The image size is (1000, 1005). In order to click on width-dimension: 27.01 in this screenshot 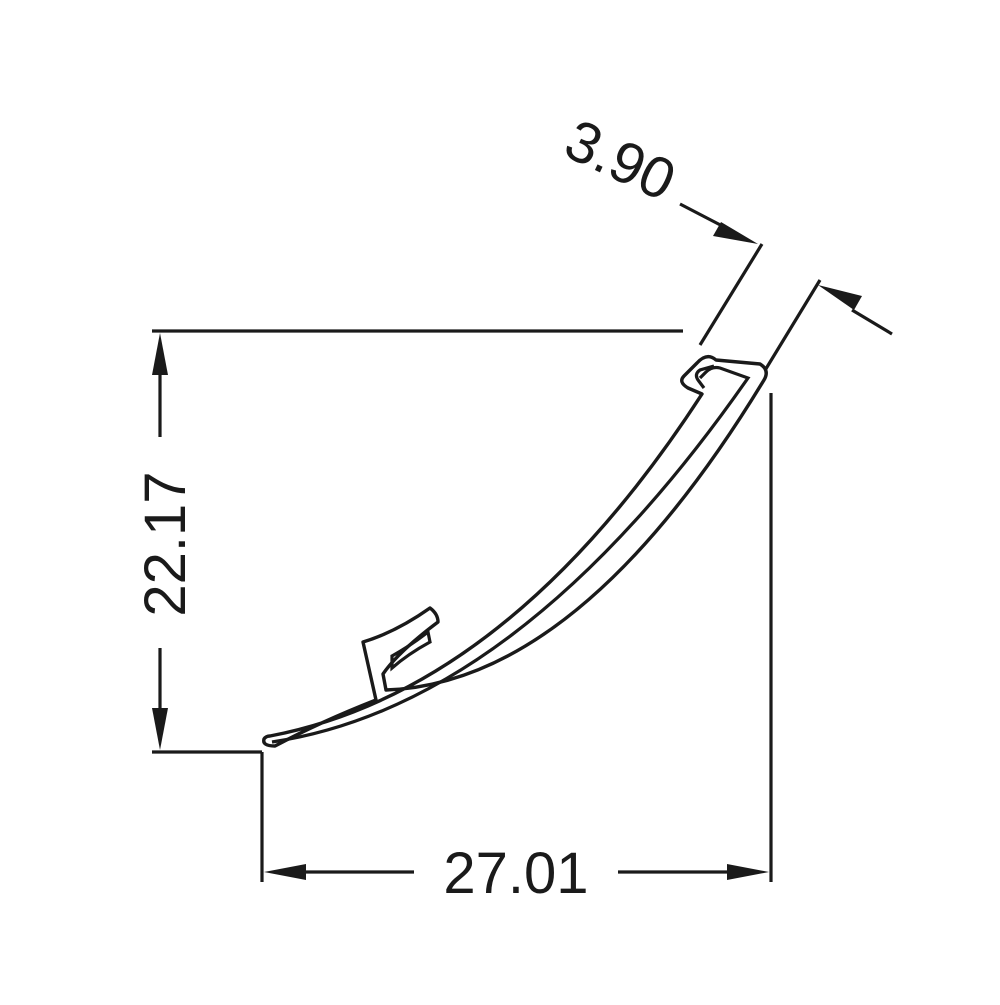, I will do `click(516, 873)`.